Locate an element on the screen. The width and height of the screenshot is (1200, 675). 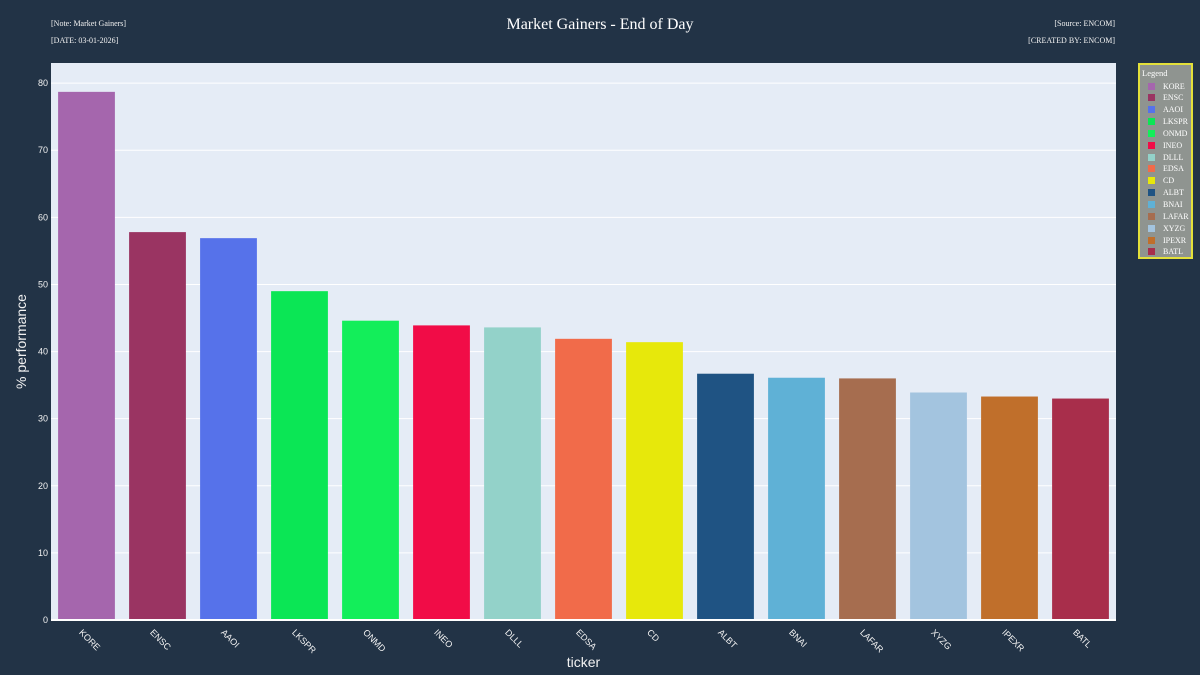
legend-label: BATL is located at coordinates (1173, 252).